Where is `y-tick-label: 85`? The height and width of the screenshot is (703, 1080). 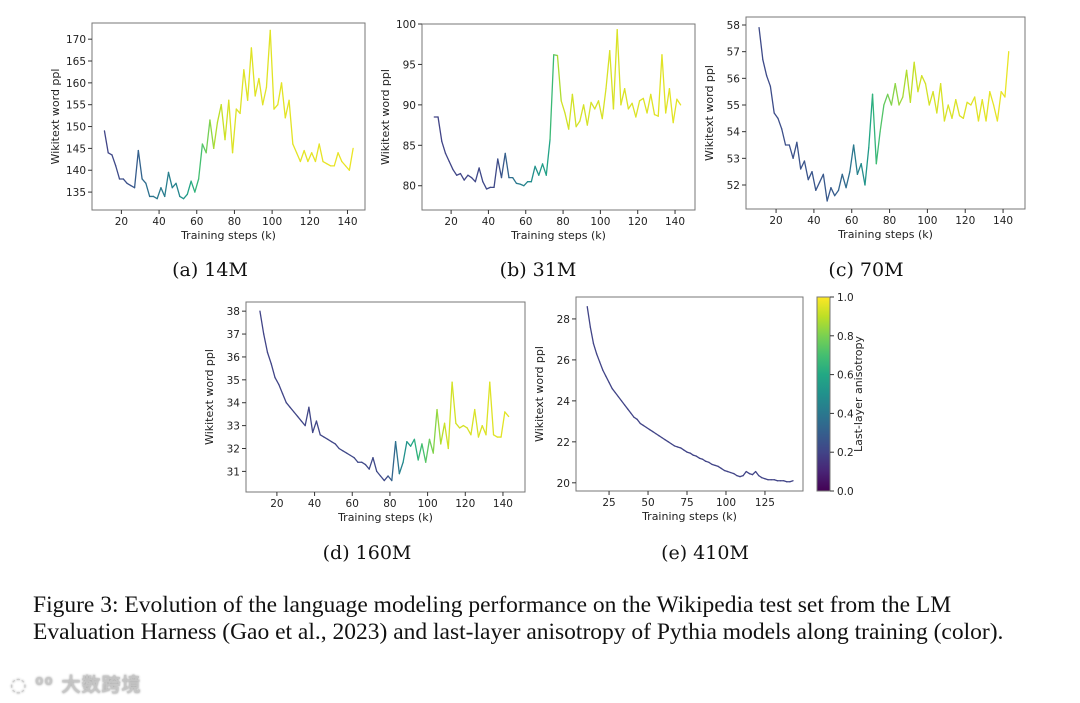
y-tick-label: 85 is located at coordinates (409, 146).